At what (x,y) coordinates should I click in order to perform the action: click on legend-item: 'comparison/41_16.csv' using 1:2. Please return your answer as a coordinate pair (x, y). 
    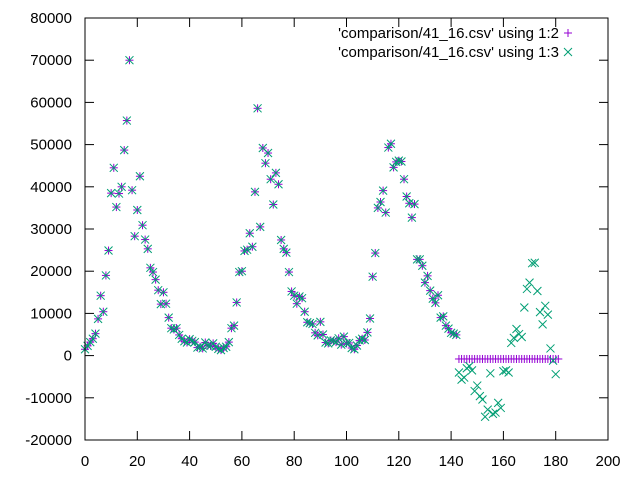
    Looking at the image, I should click on (455, 33).